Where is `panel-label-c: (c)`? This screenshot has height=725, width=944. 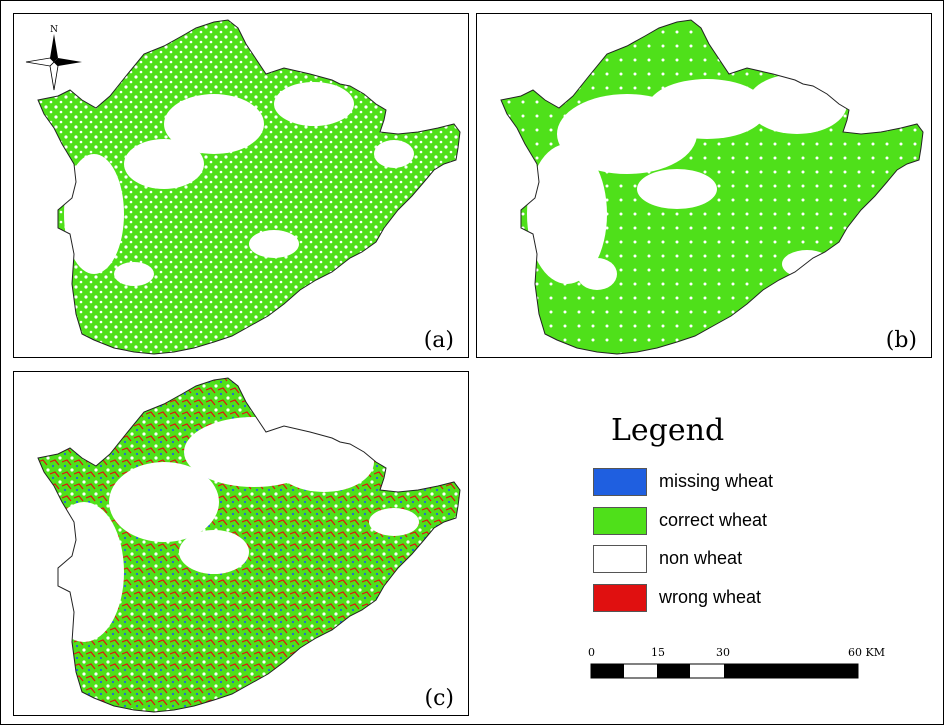 panel-label-c: (c) is located at coordinates (439, 698).